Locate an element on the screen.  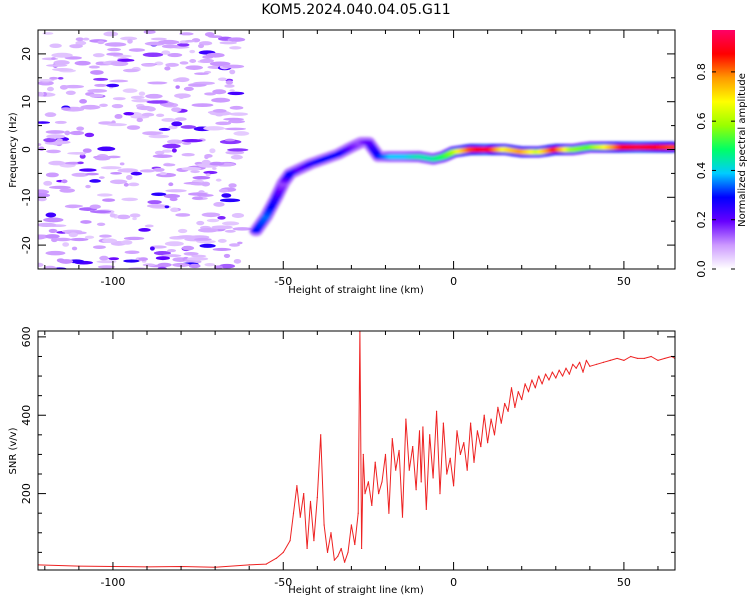
top-x-tick-label: -50 is located at coordinates (283, 281).